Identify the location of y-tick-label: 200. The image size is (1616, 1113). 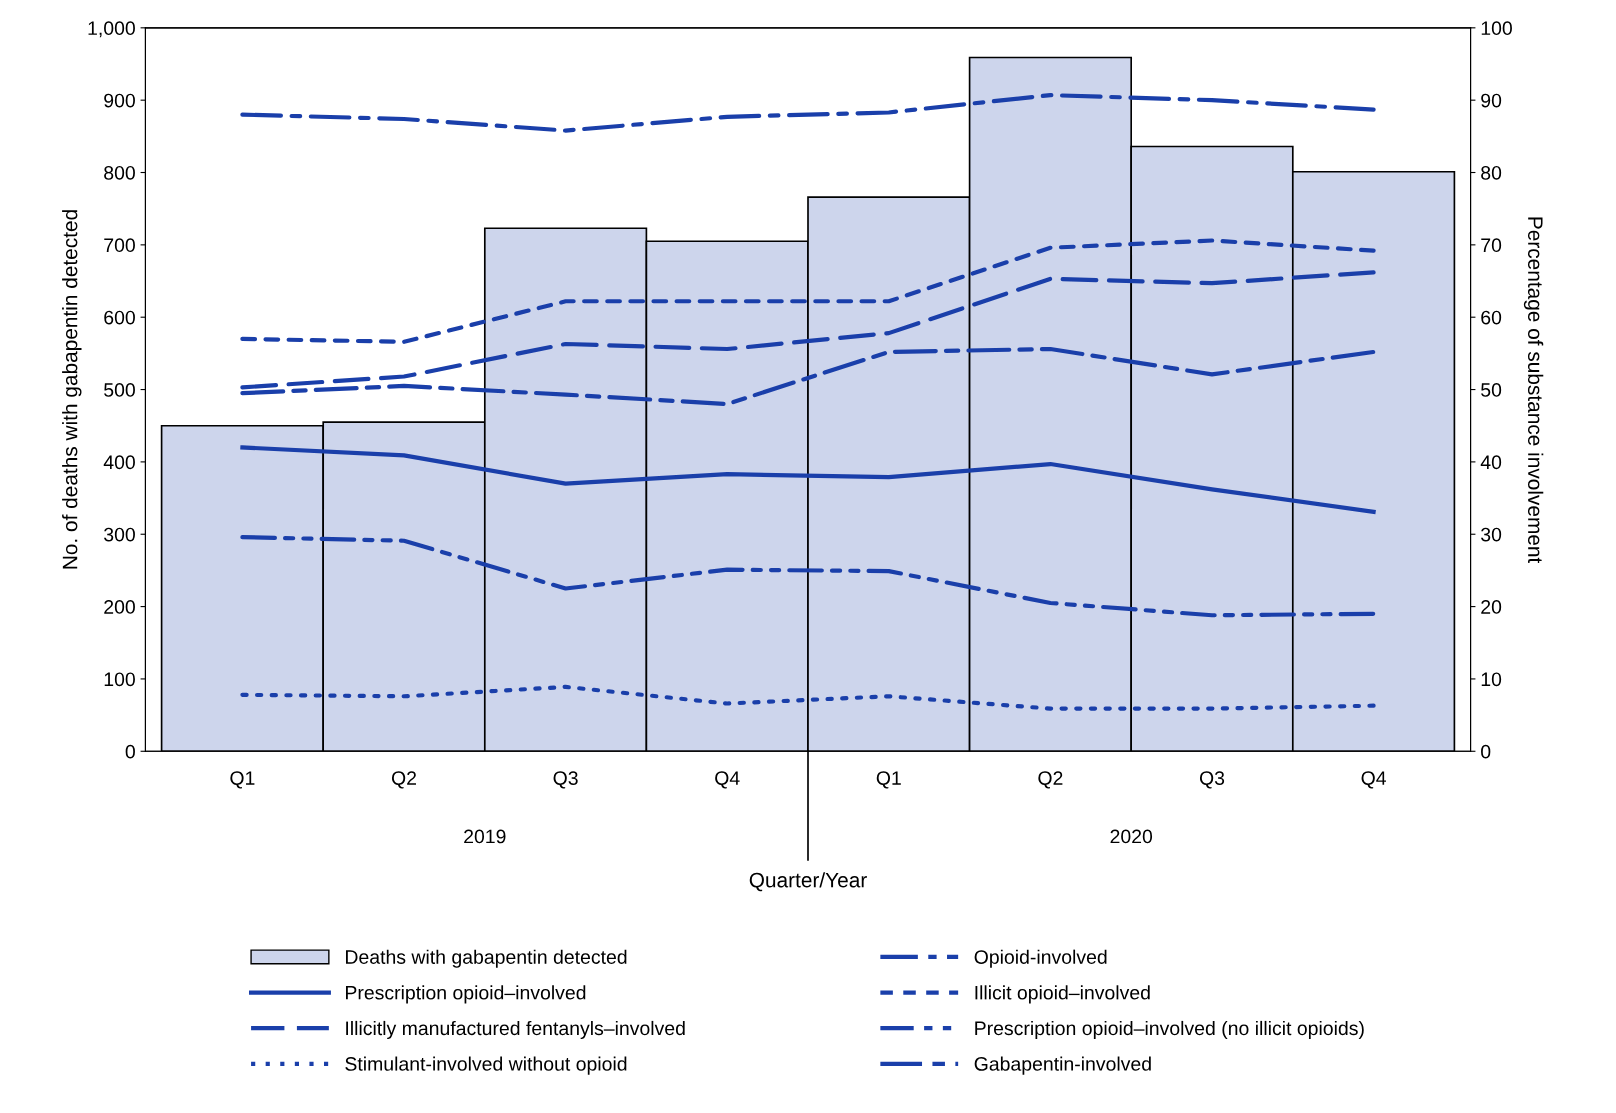
(119, 607).